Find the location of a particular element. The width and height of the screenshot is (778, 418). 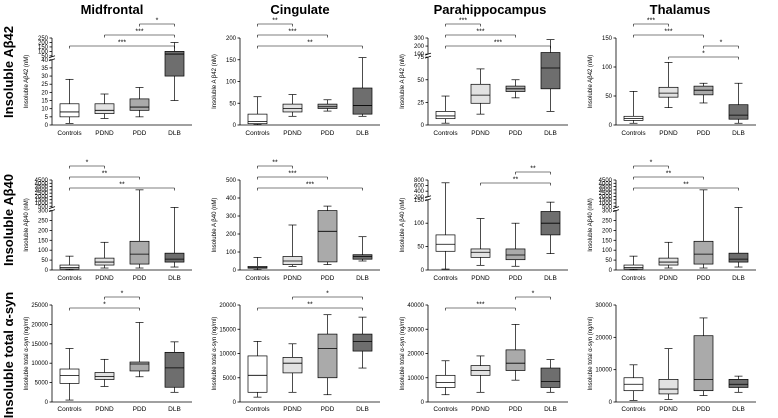

y-tick-label: 5000 is located at coordinates (230, 379).